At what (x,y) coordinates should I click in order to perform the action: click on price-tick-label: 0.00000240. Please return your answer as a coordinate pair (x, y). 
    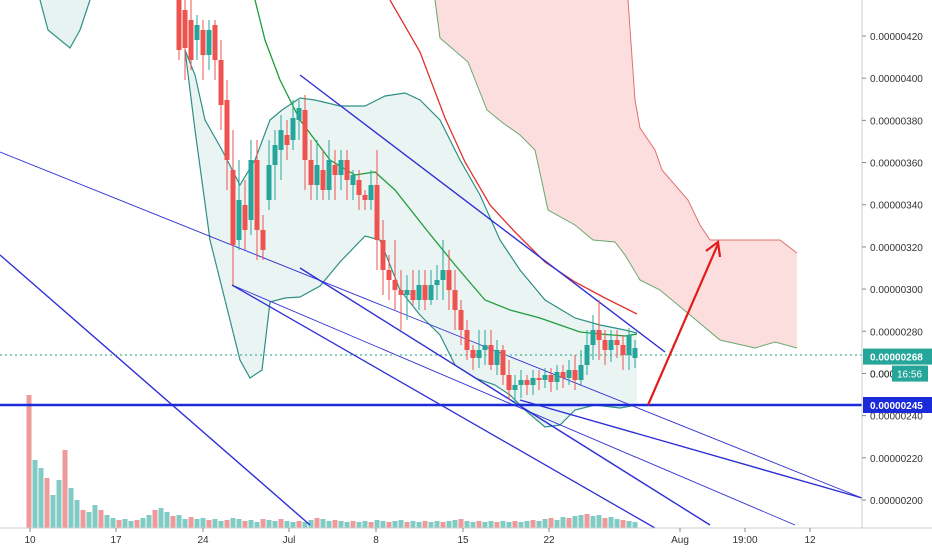
    Looking at the image, I should click on (896, 417).